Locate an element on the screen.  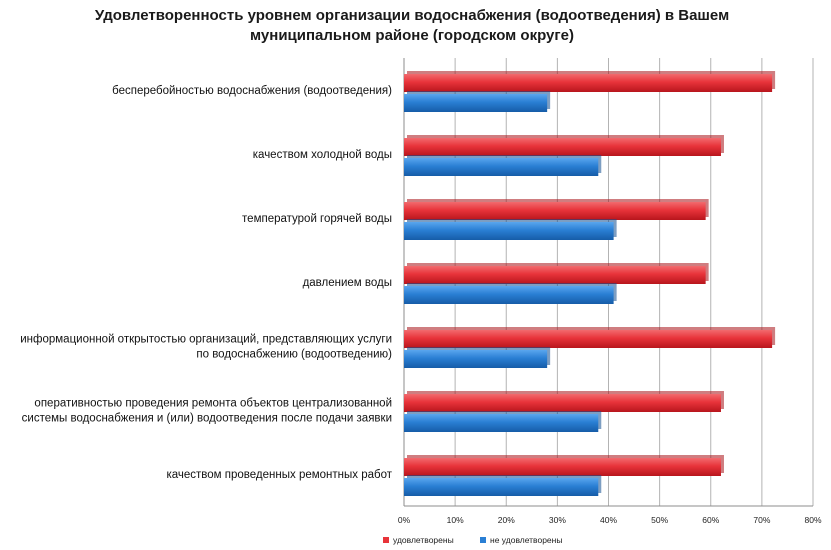
category-label: качеством холодной воды is located at coordinates (322, 155).